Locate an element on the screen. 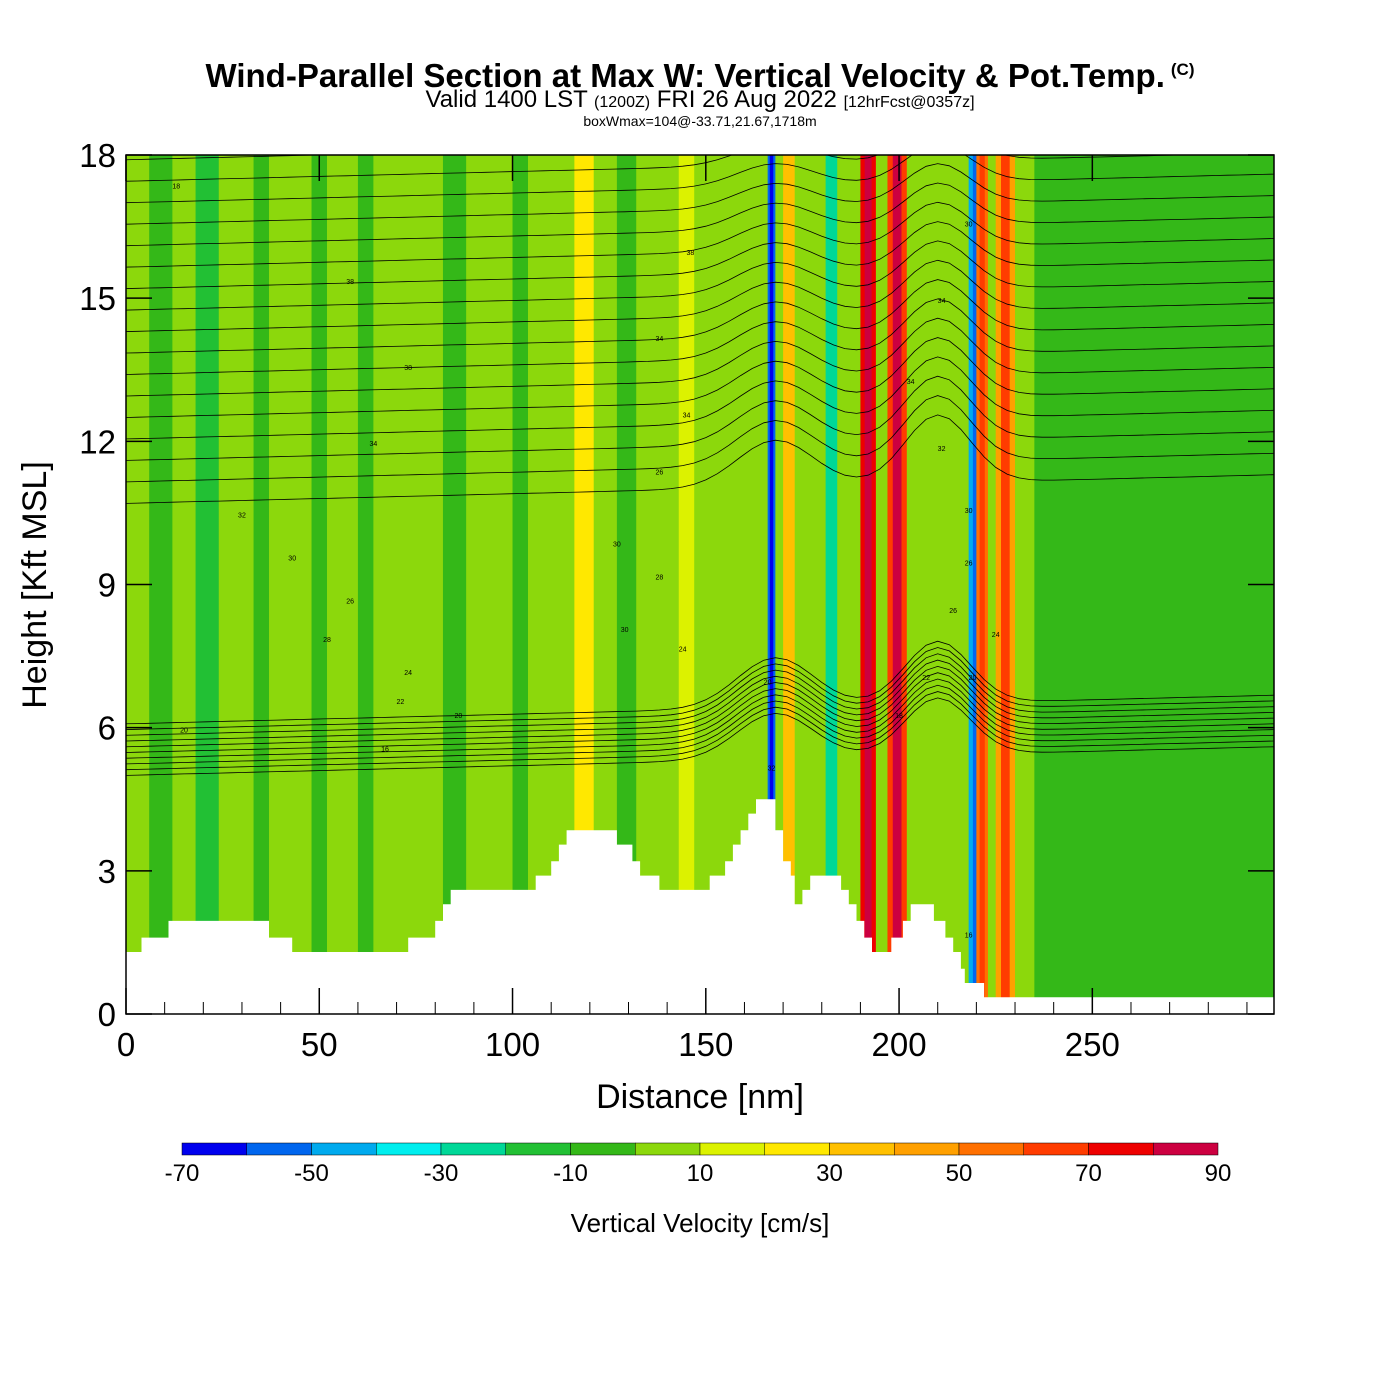 The height and width of the screenshot is (1400, 1400). x-tick-label: 0 is located at coordinates (126, 1044).